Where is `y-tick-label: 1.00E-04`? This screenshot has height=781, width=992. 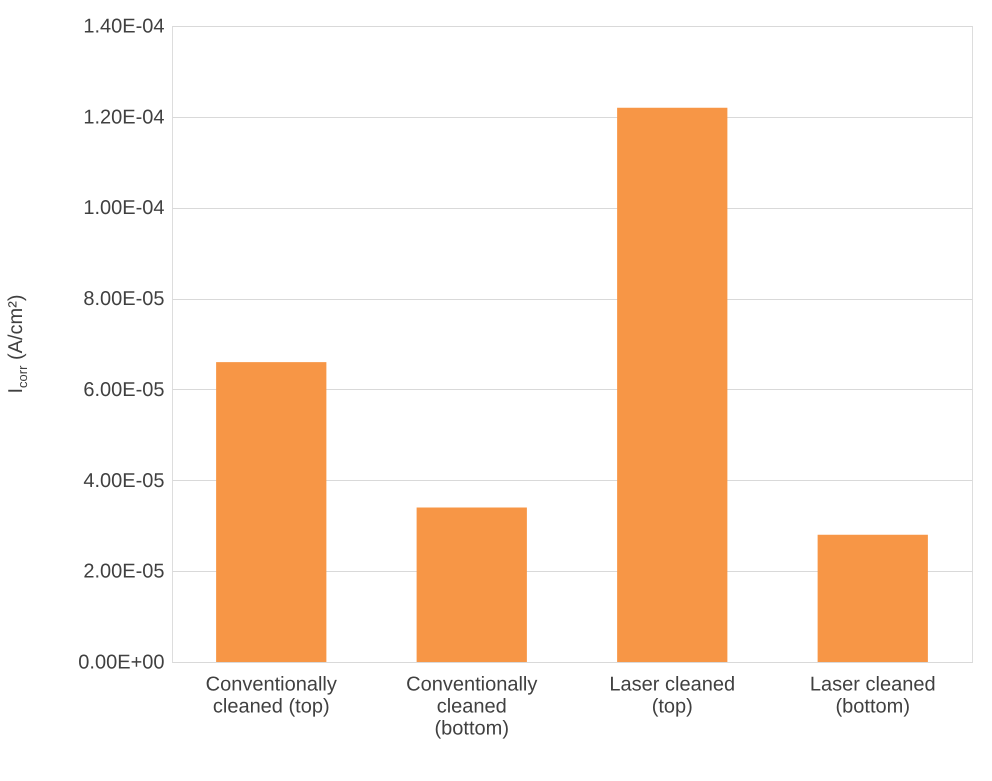 y-tick-label: 1.00E-04 is located at coordinates (123, 208).